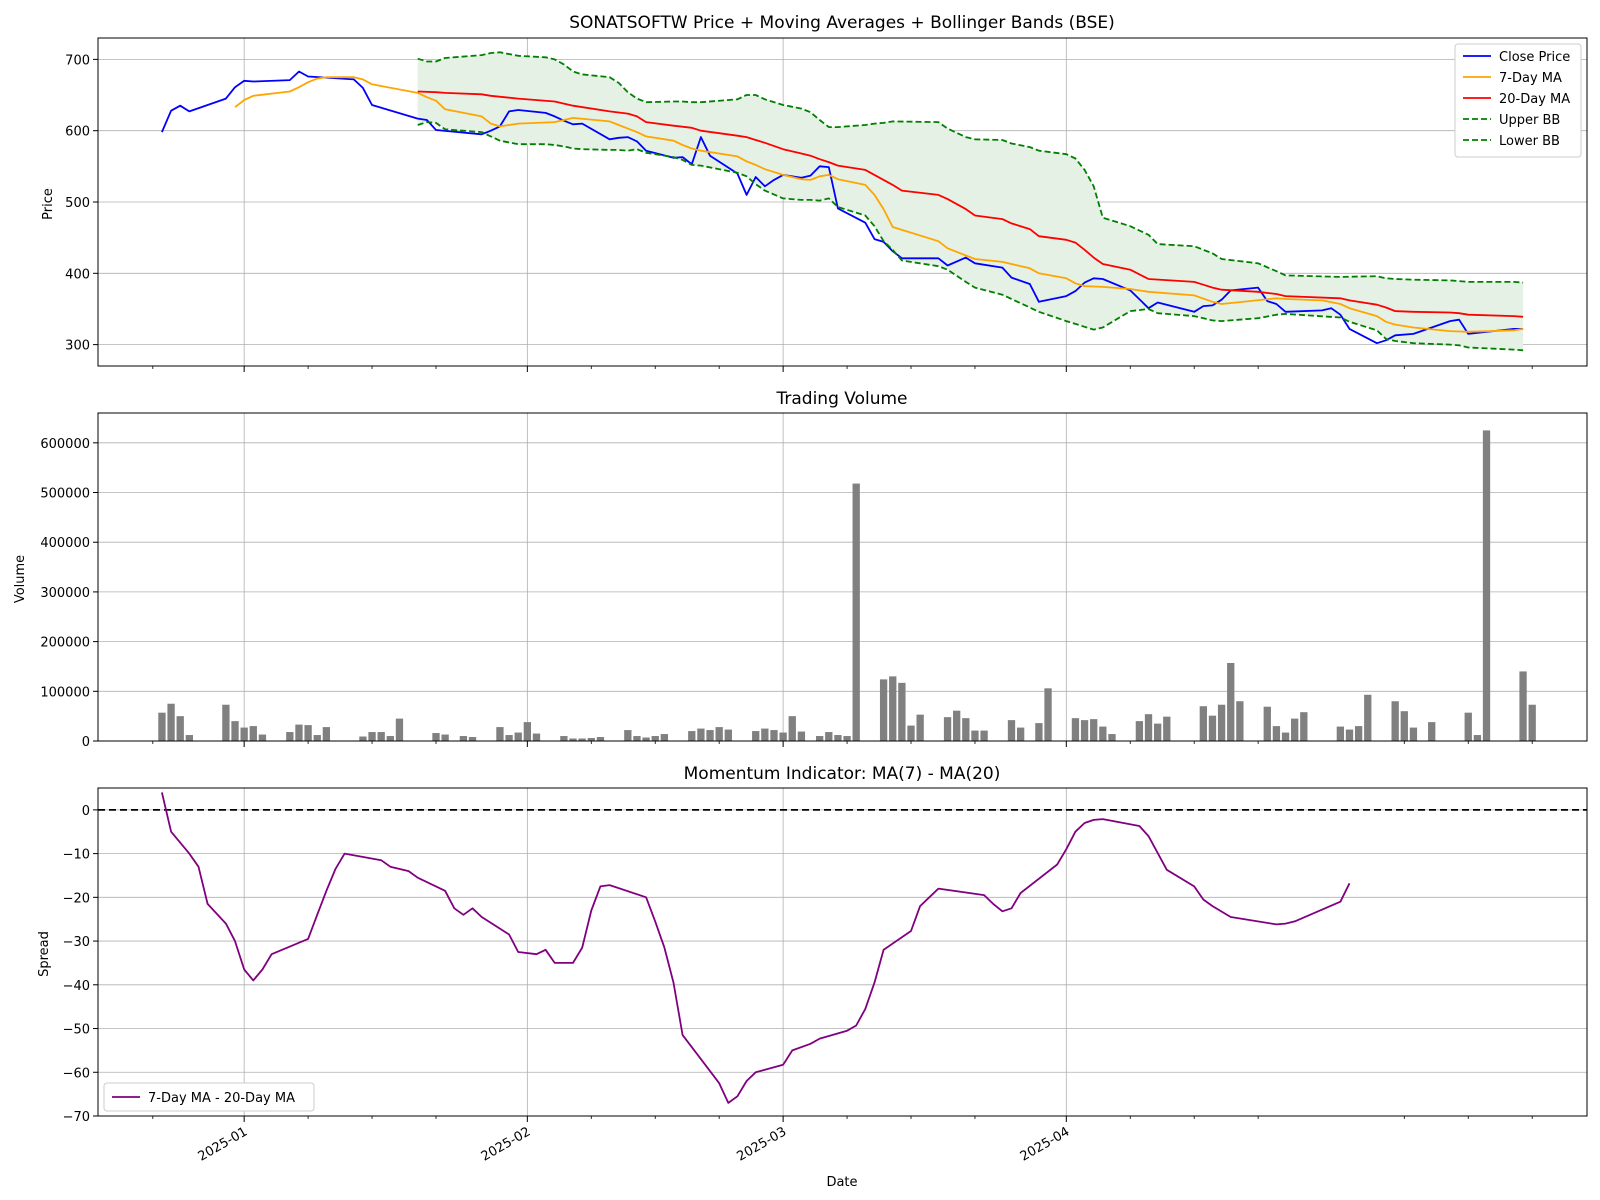 Image resolution: width=1600 pixels, height=1200 pixels. What do you see at coordinates (842, 774) in the screenshot?
I see `momentum-chart-title: Momentum Indicator: MA(7) - MA(20)` at bounding box center [842, 774].